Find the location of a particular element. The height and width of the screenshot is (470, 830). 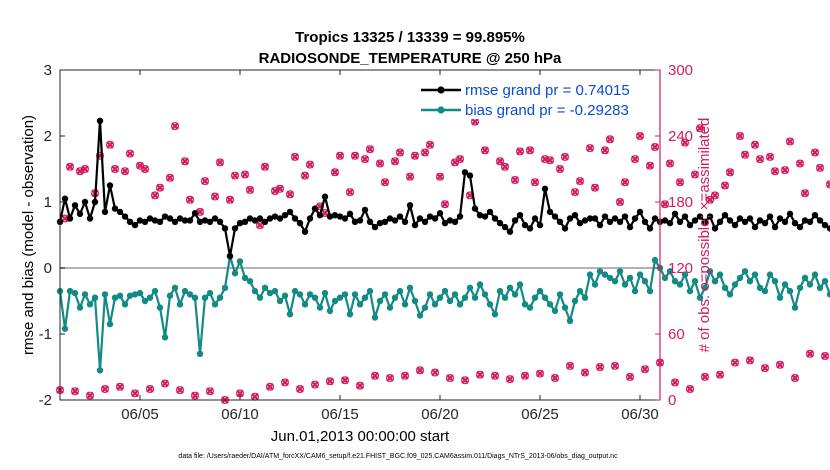

legend-box is located at coordinates (529, 98).